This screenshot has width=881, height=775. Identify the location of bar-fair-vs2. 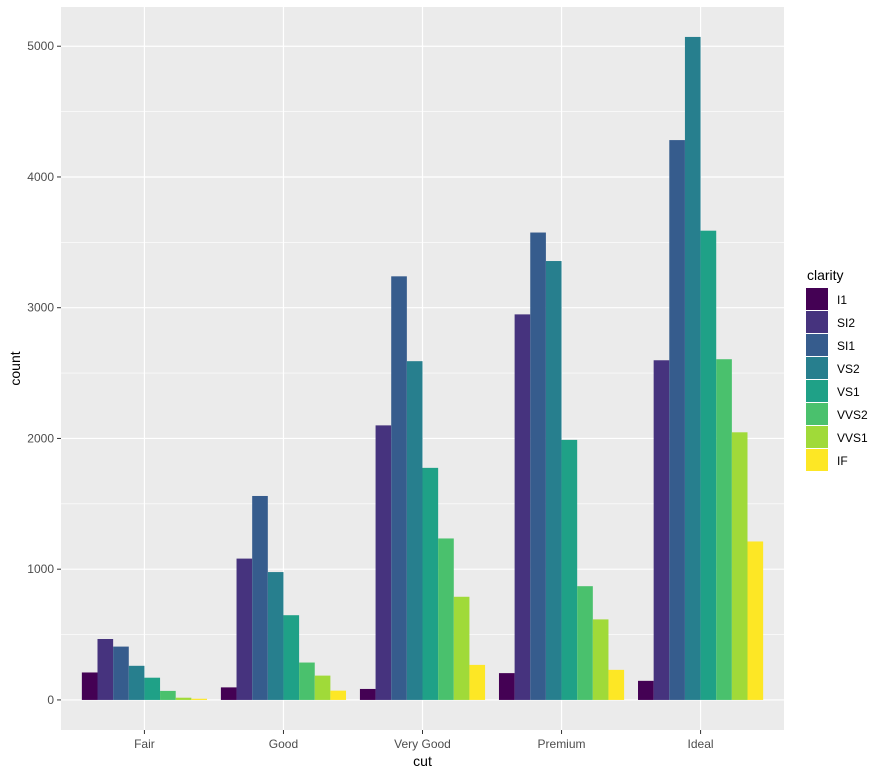
(136, 682).